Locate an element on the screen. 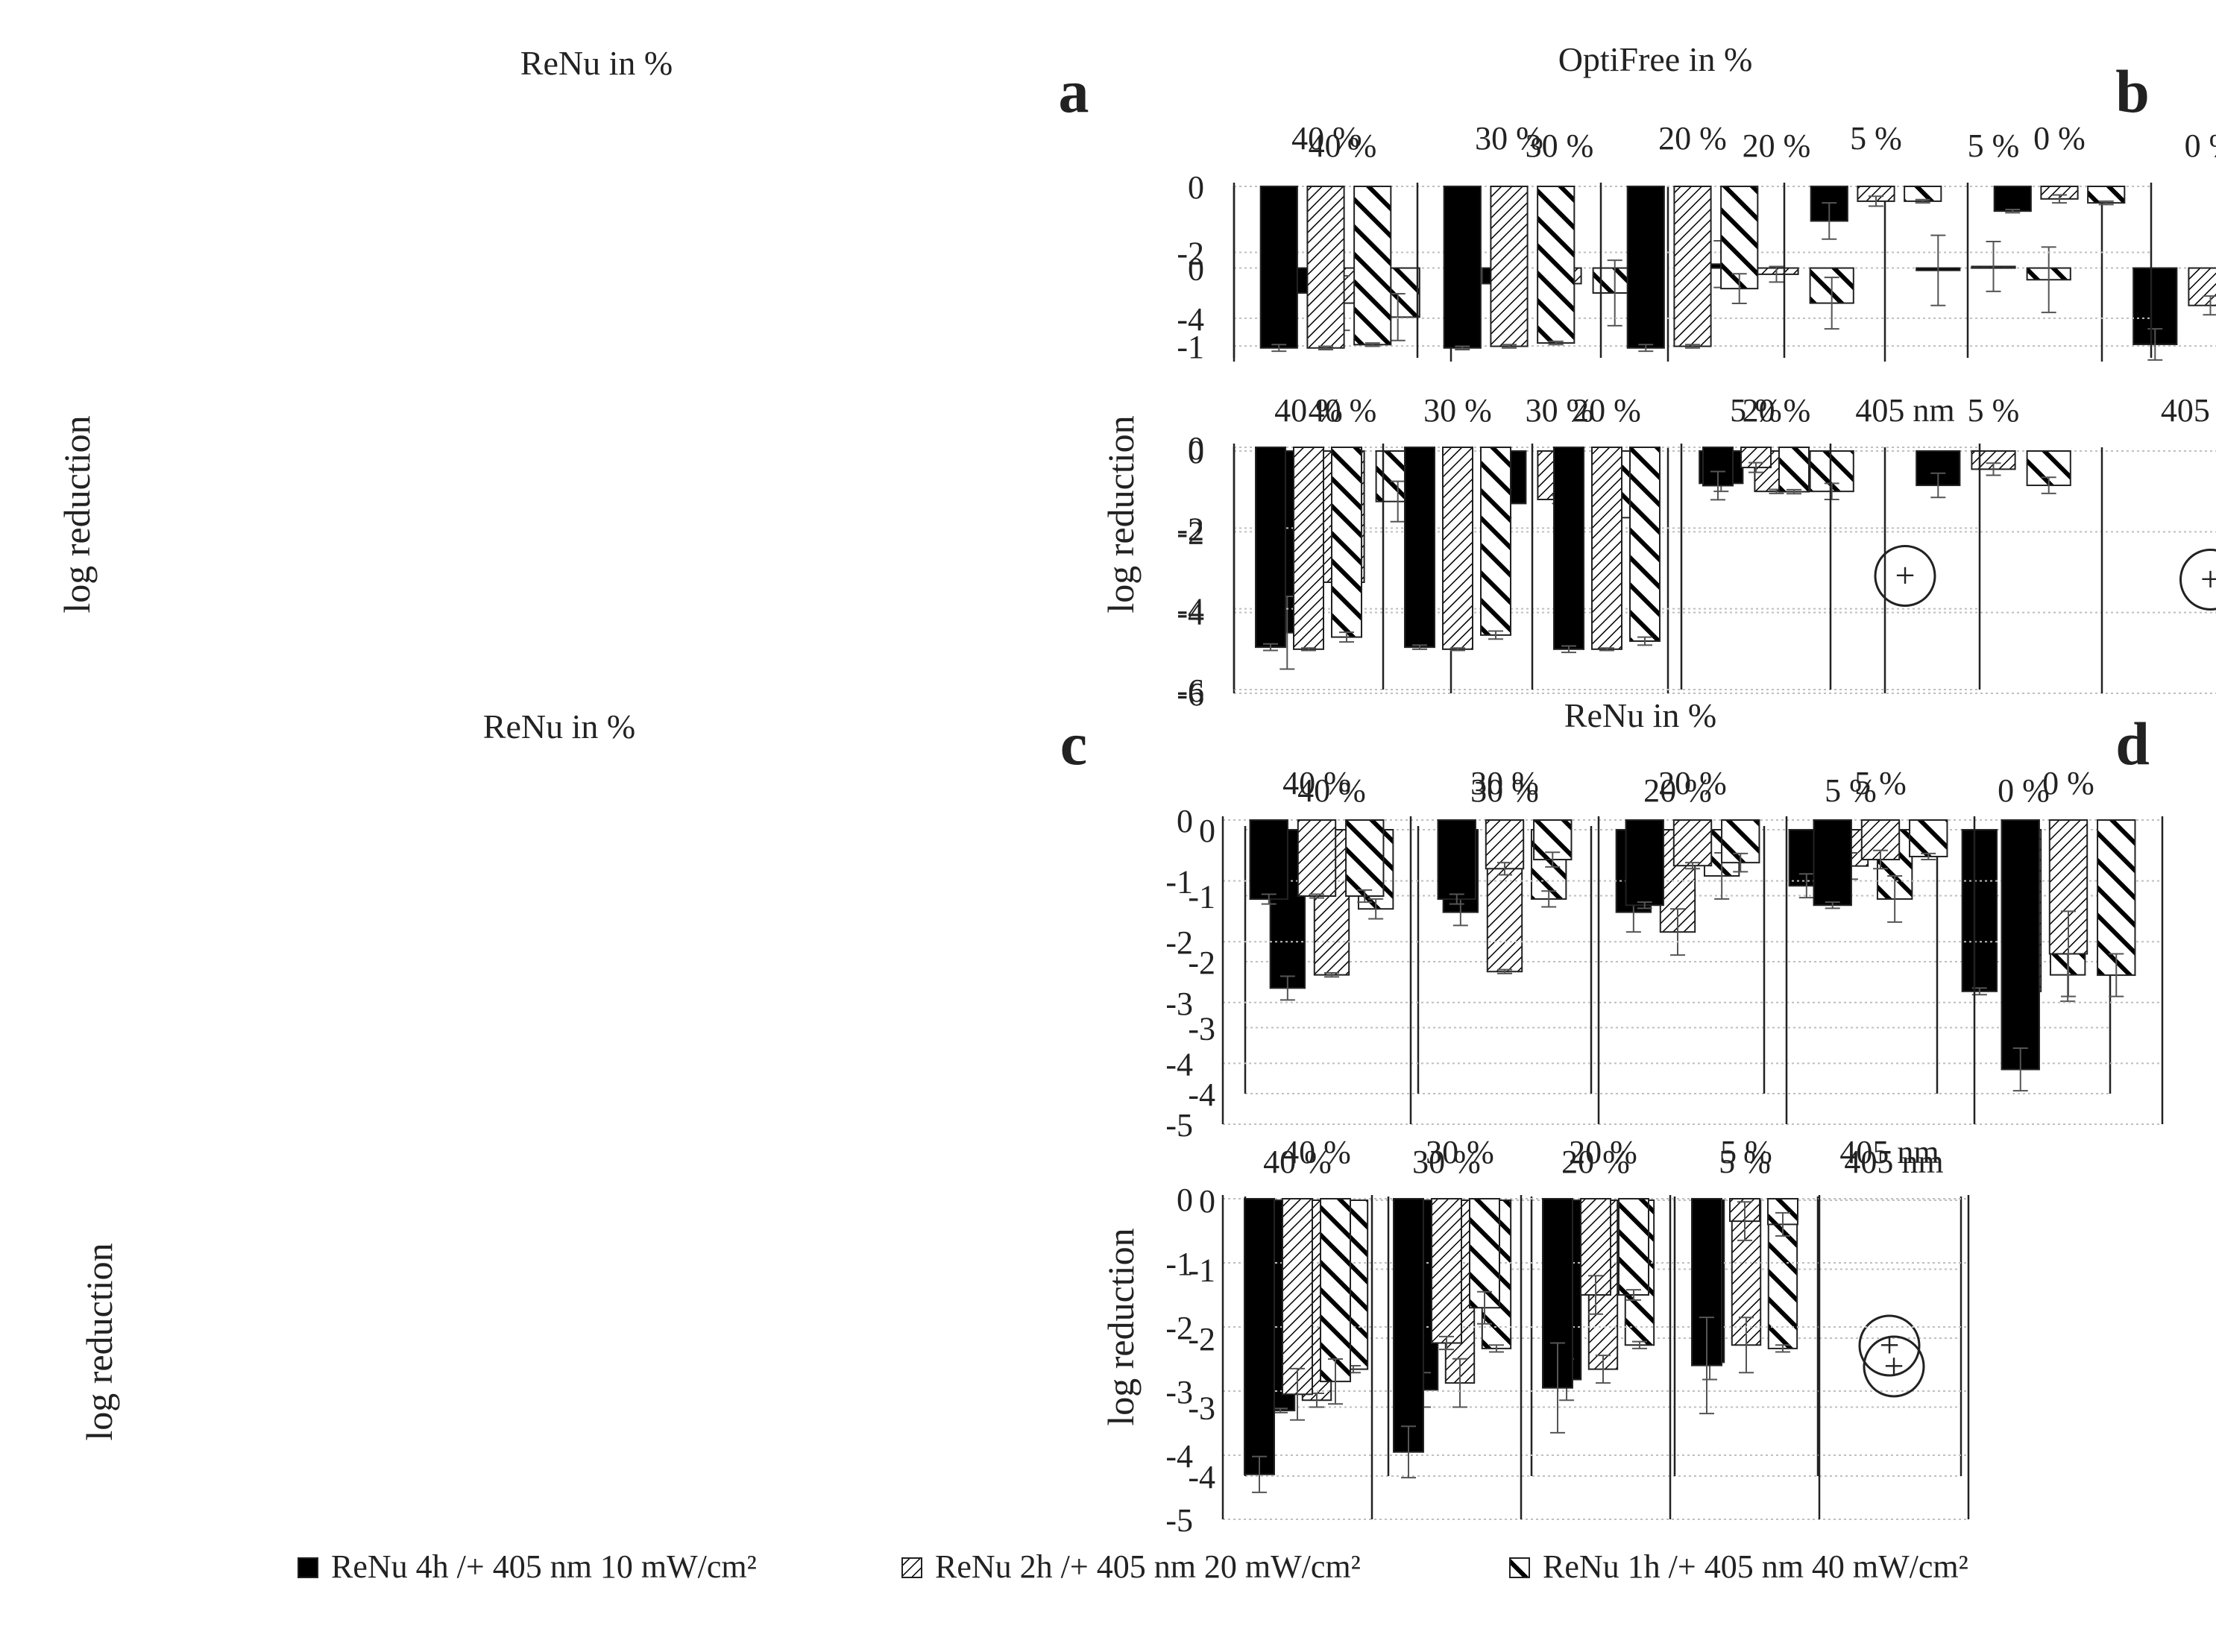  panel-letter: b is located at coordinates (2132, 91).